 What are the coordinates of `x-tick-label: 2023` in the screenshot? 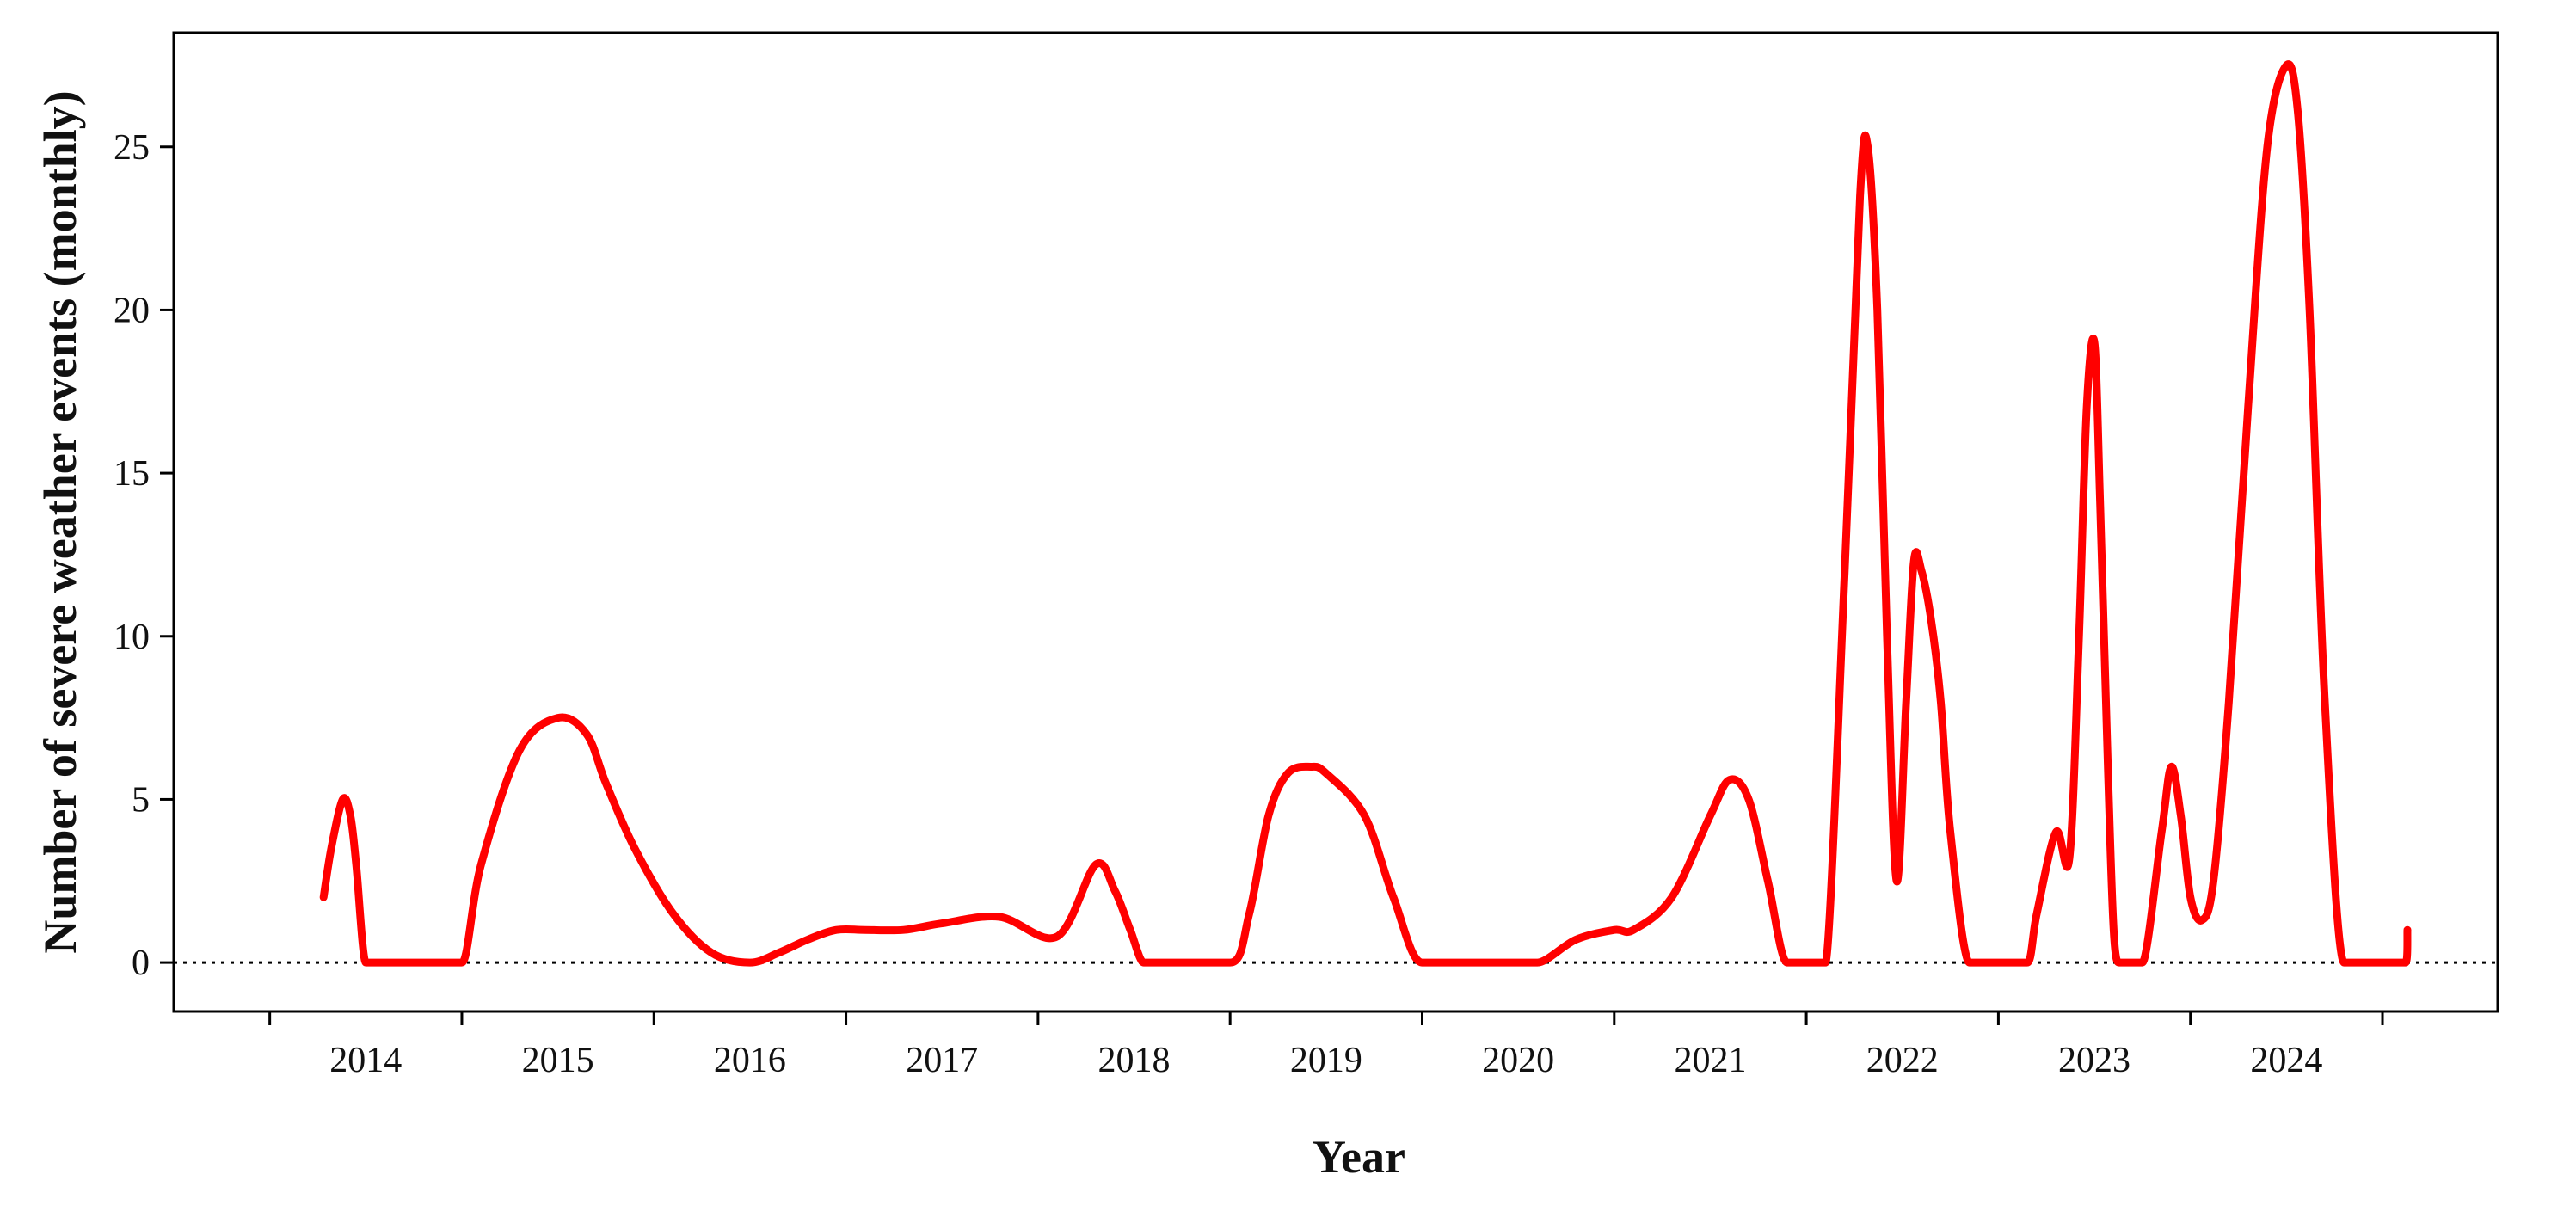 It's located at (2094, 1060).